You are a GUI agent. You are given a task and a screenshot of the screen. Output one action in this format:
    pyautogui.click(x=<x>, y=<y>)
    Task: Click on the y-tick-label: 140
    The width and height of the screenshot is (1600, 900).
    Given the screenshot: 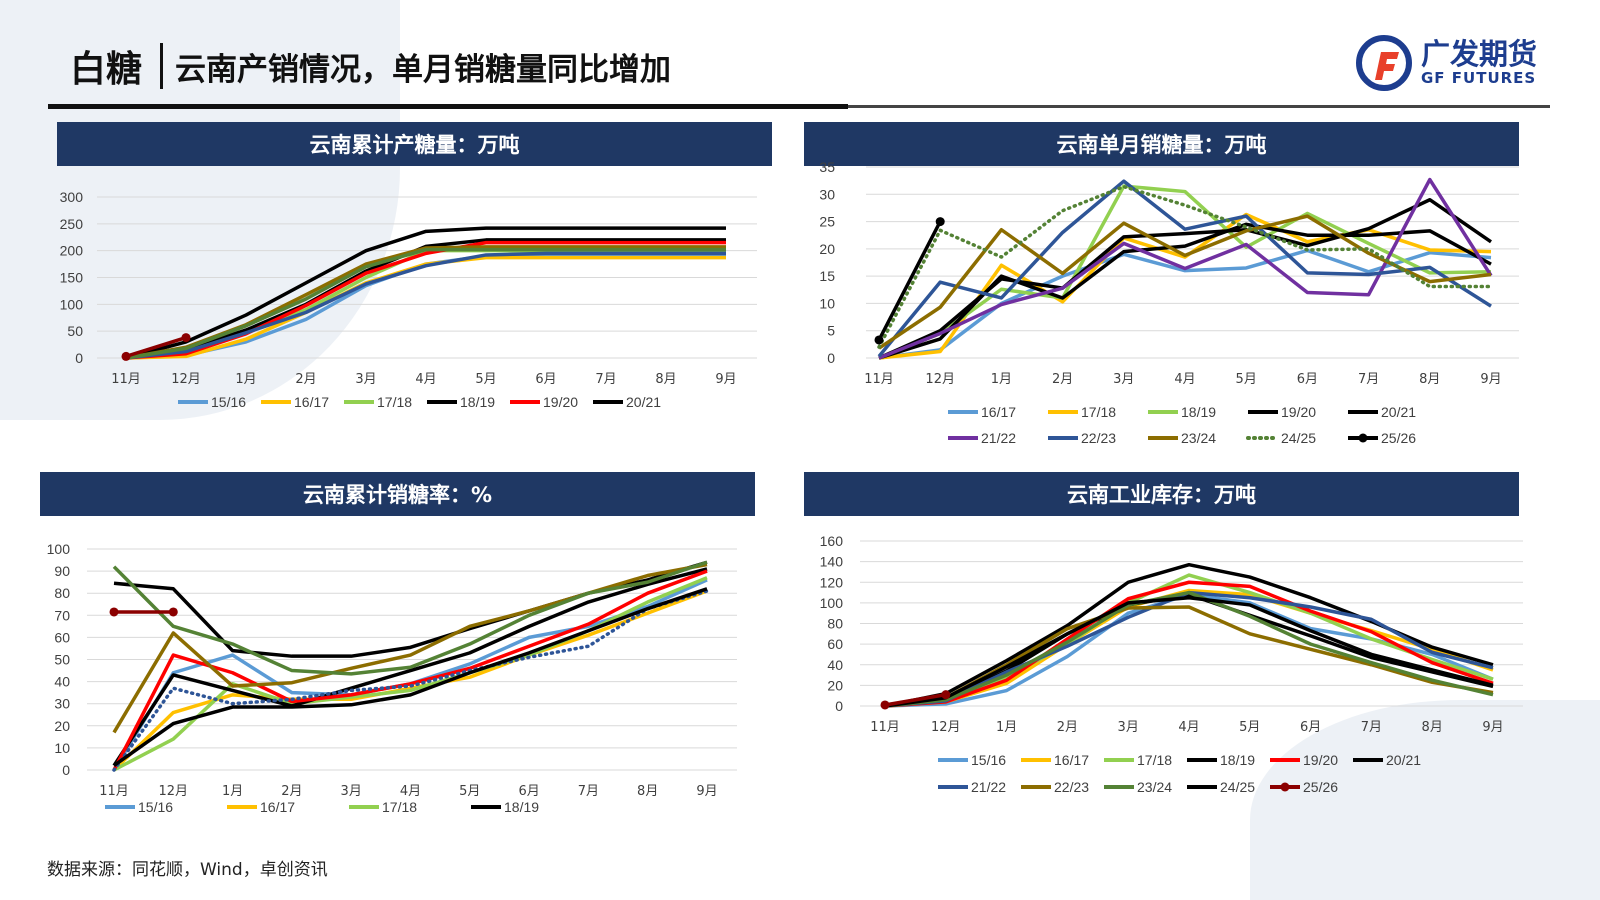 What is the action you would take?
    pyautogui.click(x=832, y=562)
    